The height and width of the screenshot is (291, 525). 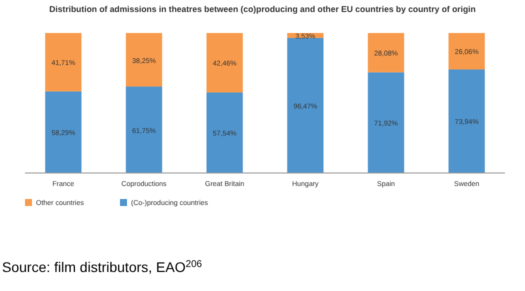 I want to click on chart-title: Distribution of admissions in theatres between (co)producing and other EU countries by country of origin, so click(x=262, y=9).